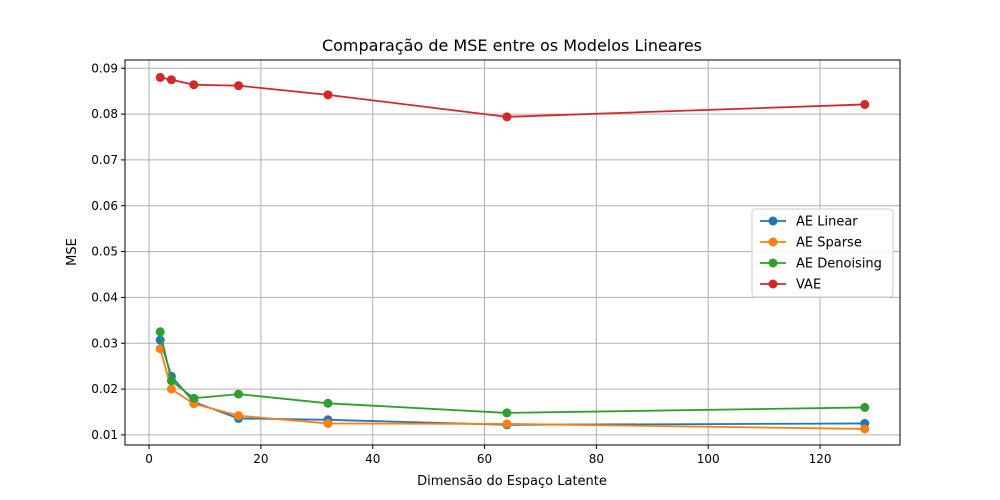 This screenshot has height=500, width=1000. What do you see at coordinates (104, 252) in the screenshot?
I see `y-tick-label: 0.05` at bounding box center [104, 252].